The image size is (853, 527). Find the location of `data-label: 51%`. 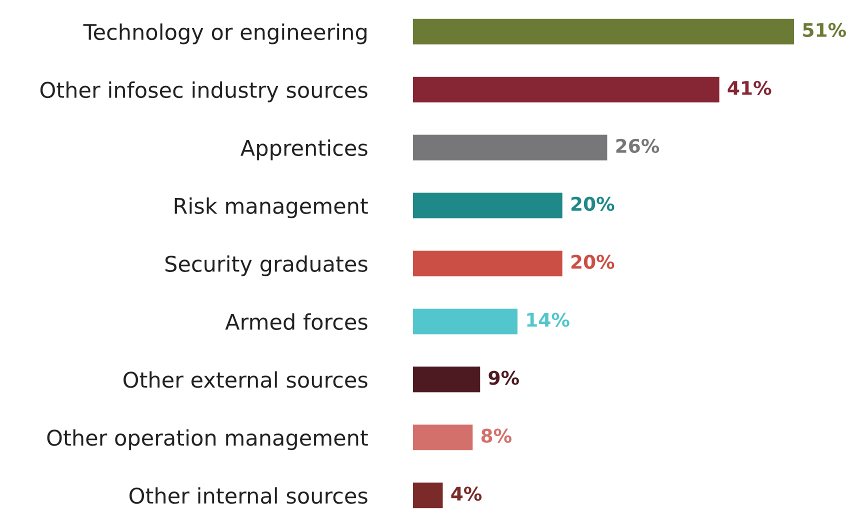

data-label: 51% is located at coordinates (824, 30).